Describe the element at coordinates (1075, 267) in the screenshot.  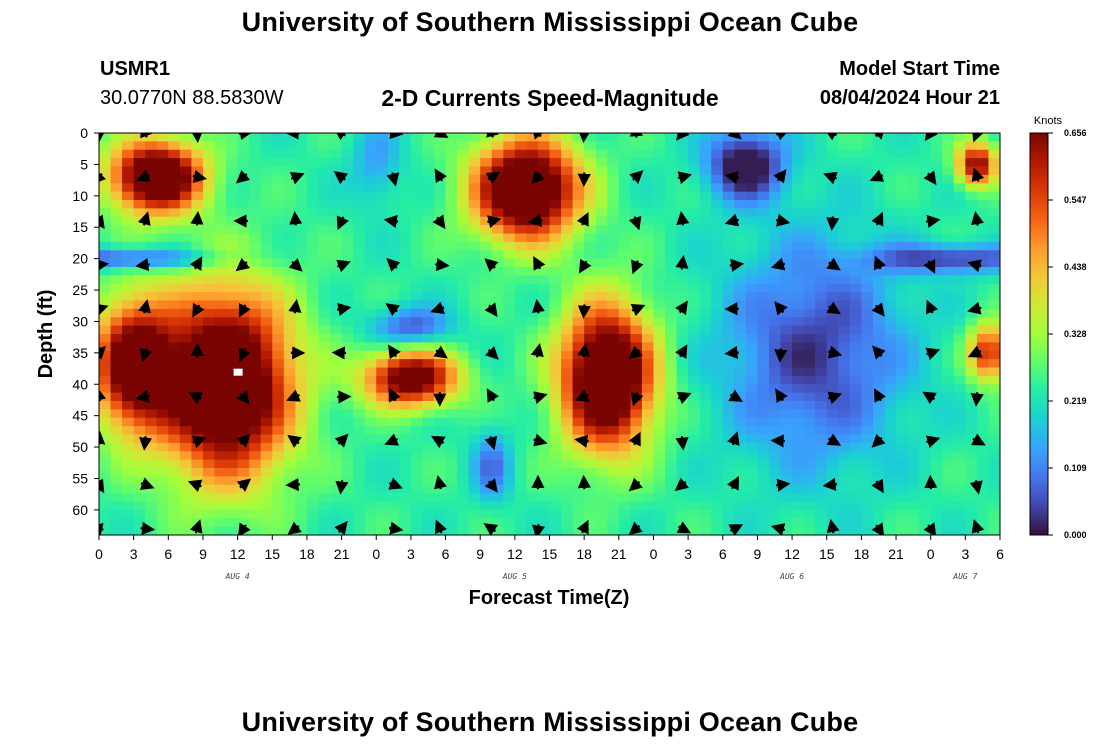
I see `colorbar-tick-label: 0.438` at that location.